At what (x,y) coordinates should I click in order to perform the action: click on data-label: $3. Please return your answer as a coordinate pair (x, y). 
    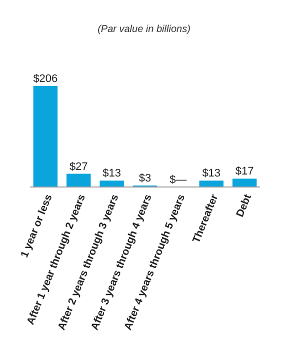
    Looking at the image, I should click on (145, 178).